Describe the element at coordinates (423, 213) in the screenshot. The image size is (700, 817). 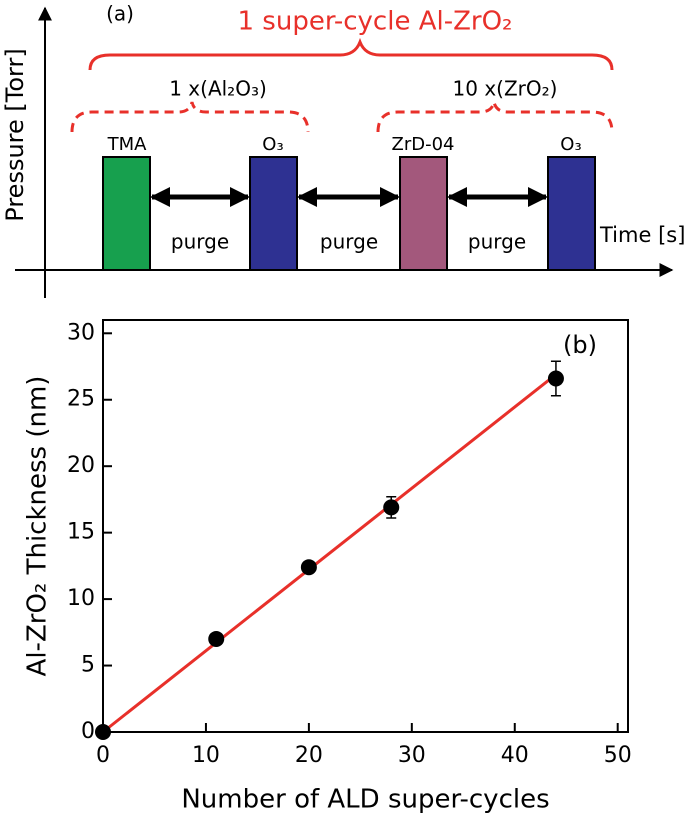
I see `pulse-zrd` at that location.